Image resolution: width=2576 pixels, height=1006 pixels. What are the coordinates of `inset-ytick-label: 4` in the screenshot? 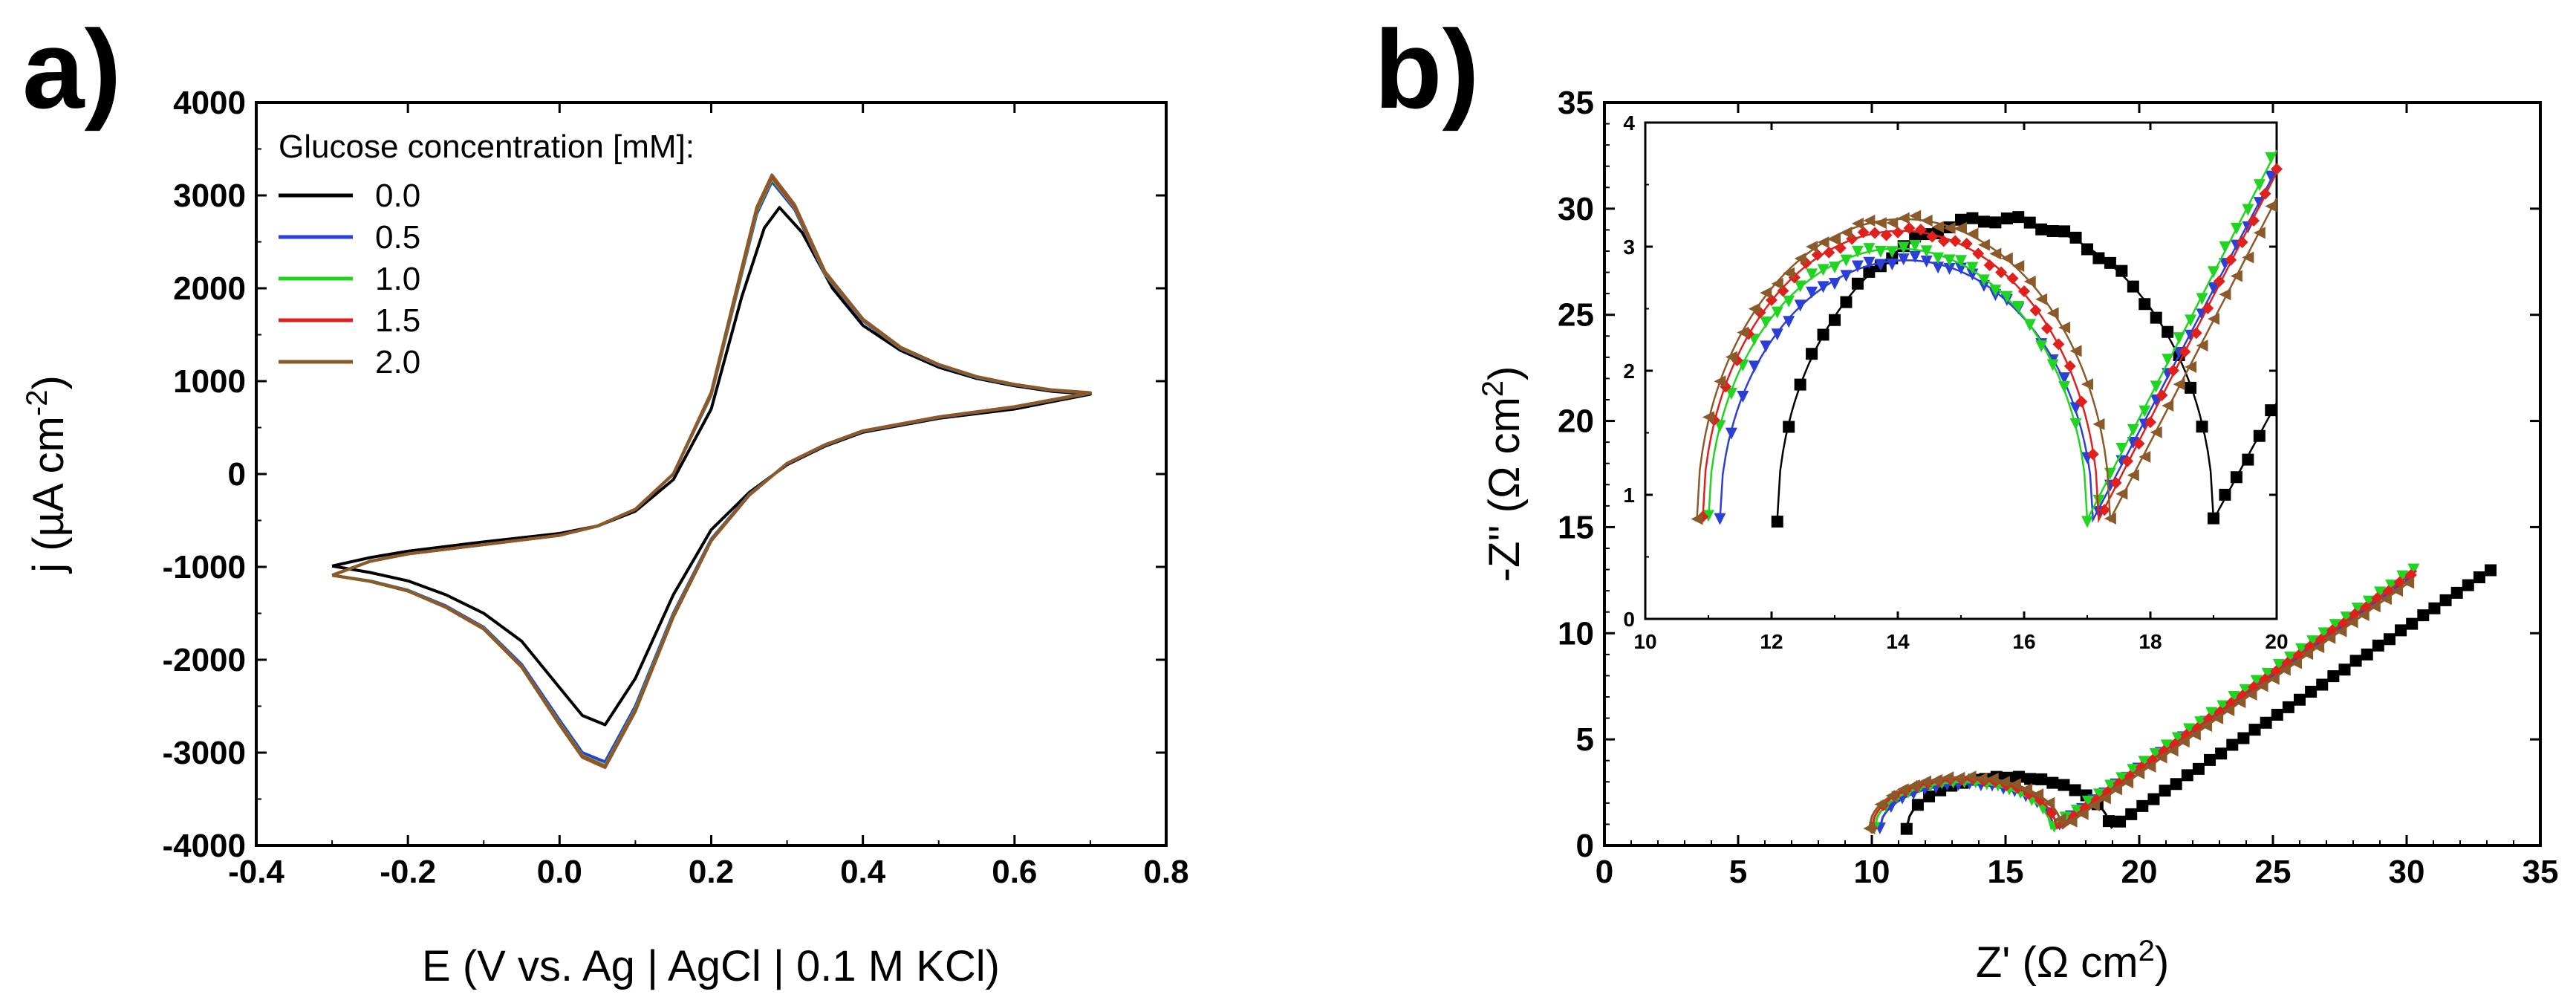 It's located at (1629, 122).